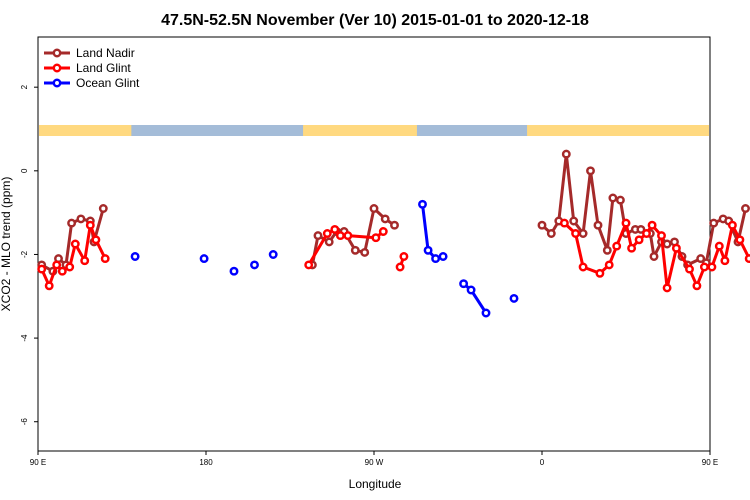  I want to click on x-tick-label: 90 E, so click(38, 462).